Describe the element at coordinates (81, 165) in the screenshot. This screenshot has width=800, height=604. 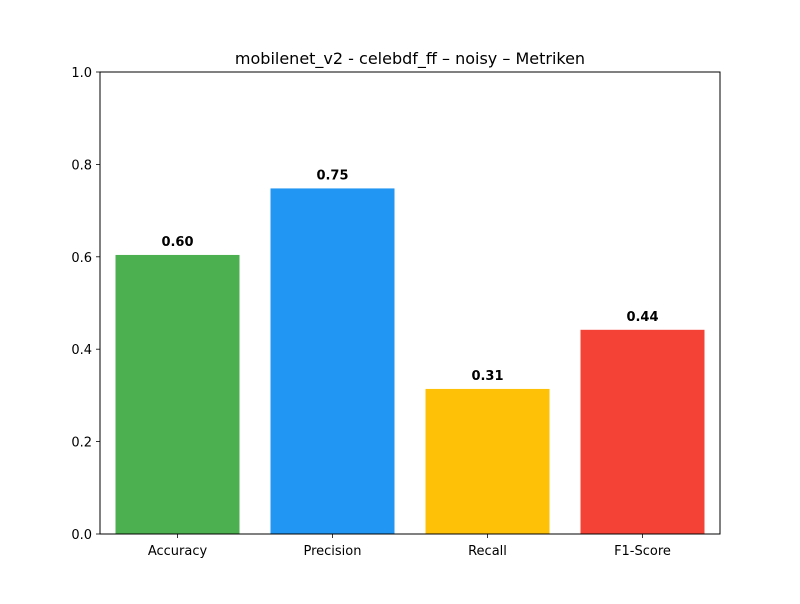
I see `y-tick-label: 0.8` at that location.